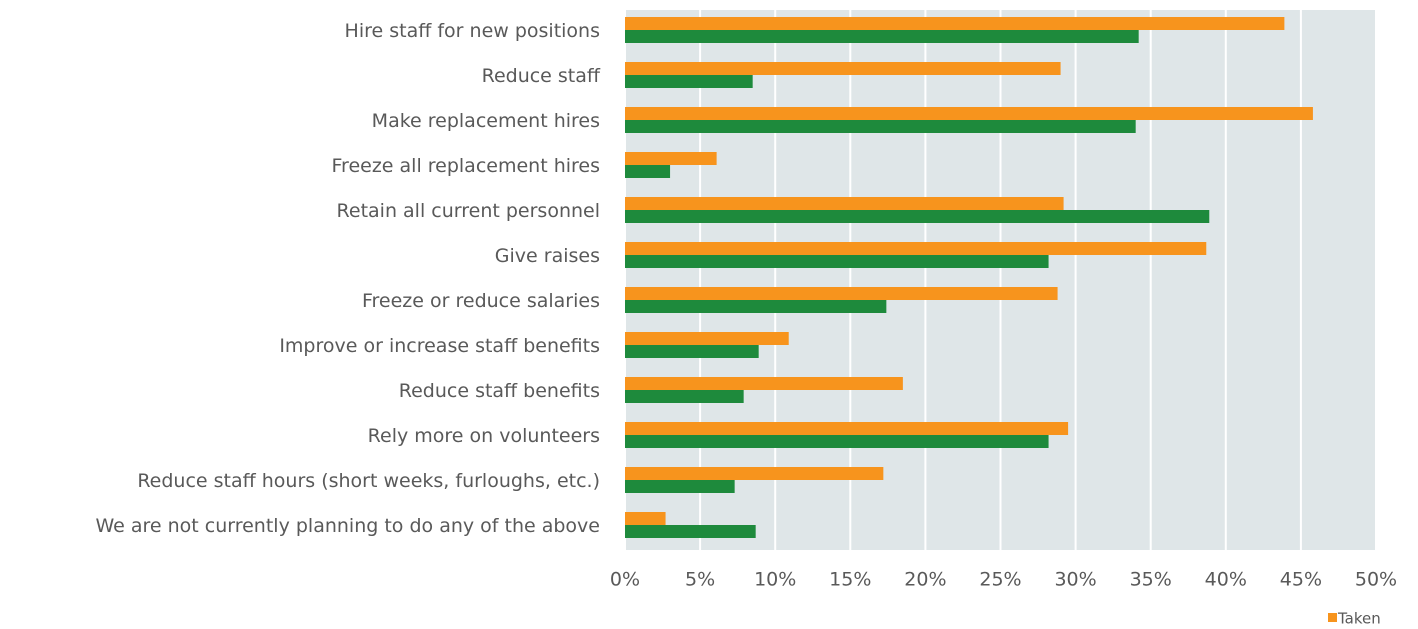 The height and width of the screenshot is (629, 1418). What do you see at coordinates (466, 166) in the screenshot?
I see `y-tick-label: Freeze all replacement hires` at bounding box center [466, 166].